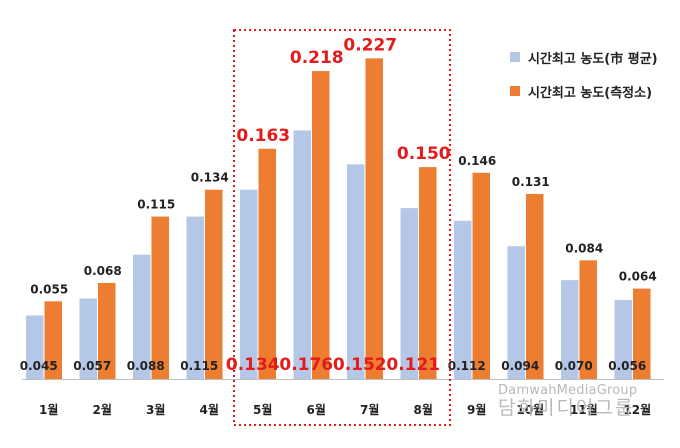 The height and width of the screenshot is (448, 680). I want to click on x-tick-label-2: 2월, so click(102, 409).